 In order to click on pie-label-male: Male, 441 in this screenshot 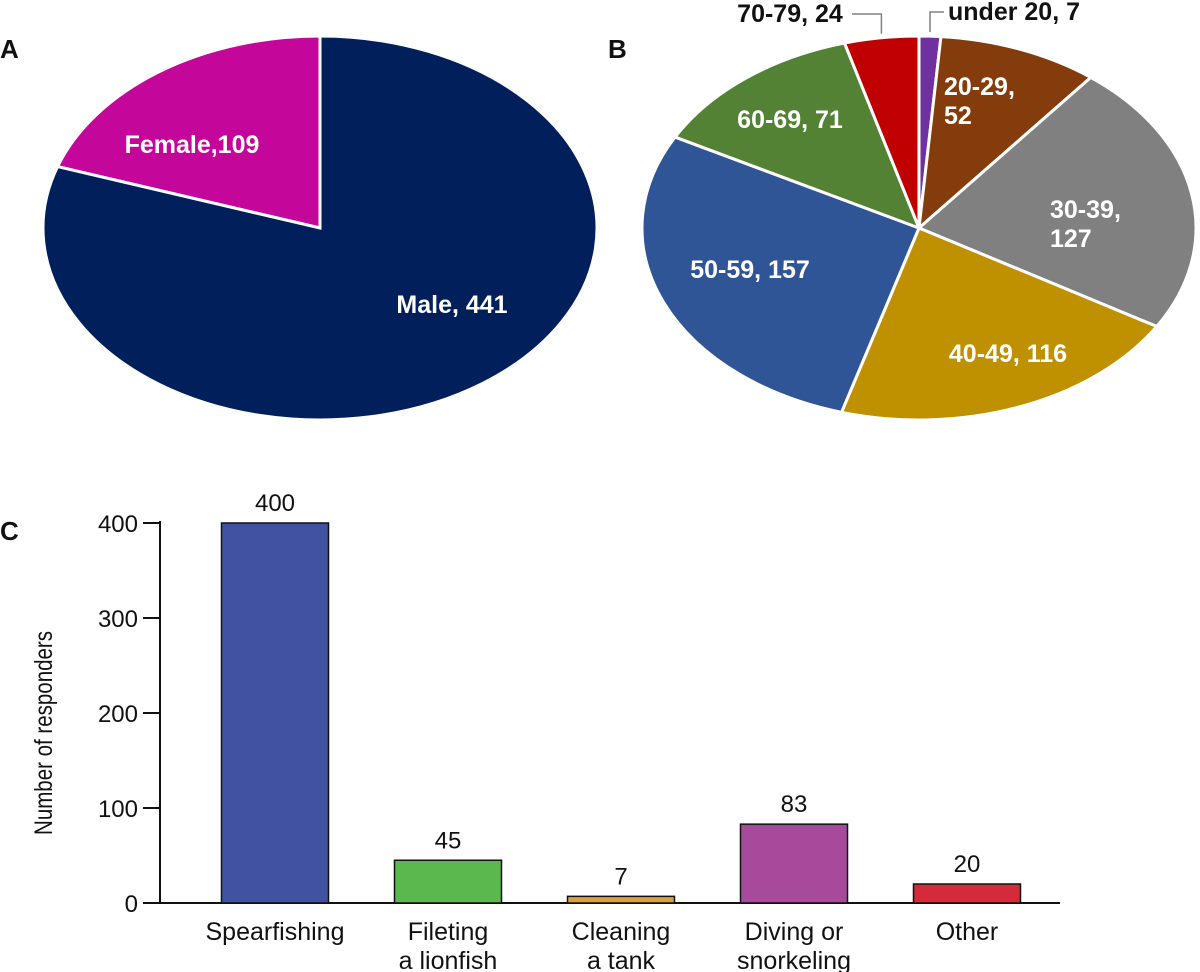, I will do `click(451, 305)`.